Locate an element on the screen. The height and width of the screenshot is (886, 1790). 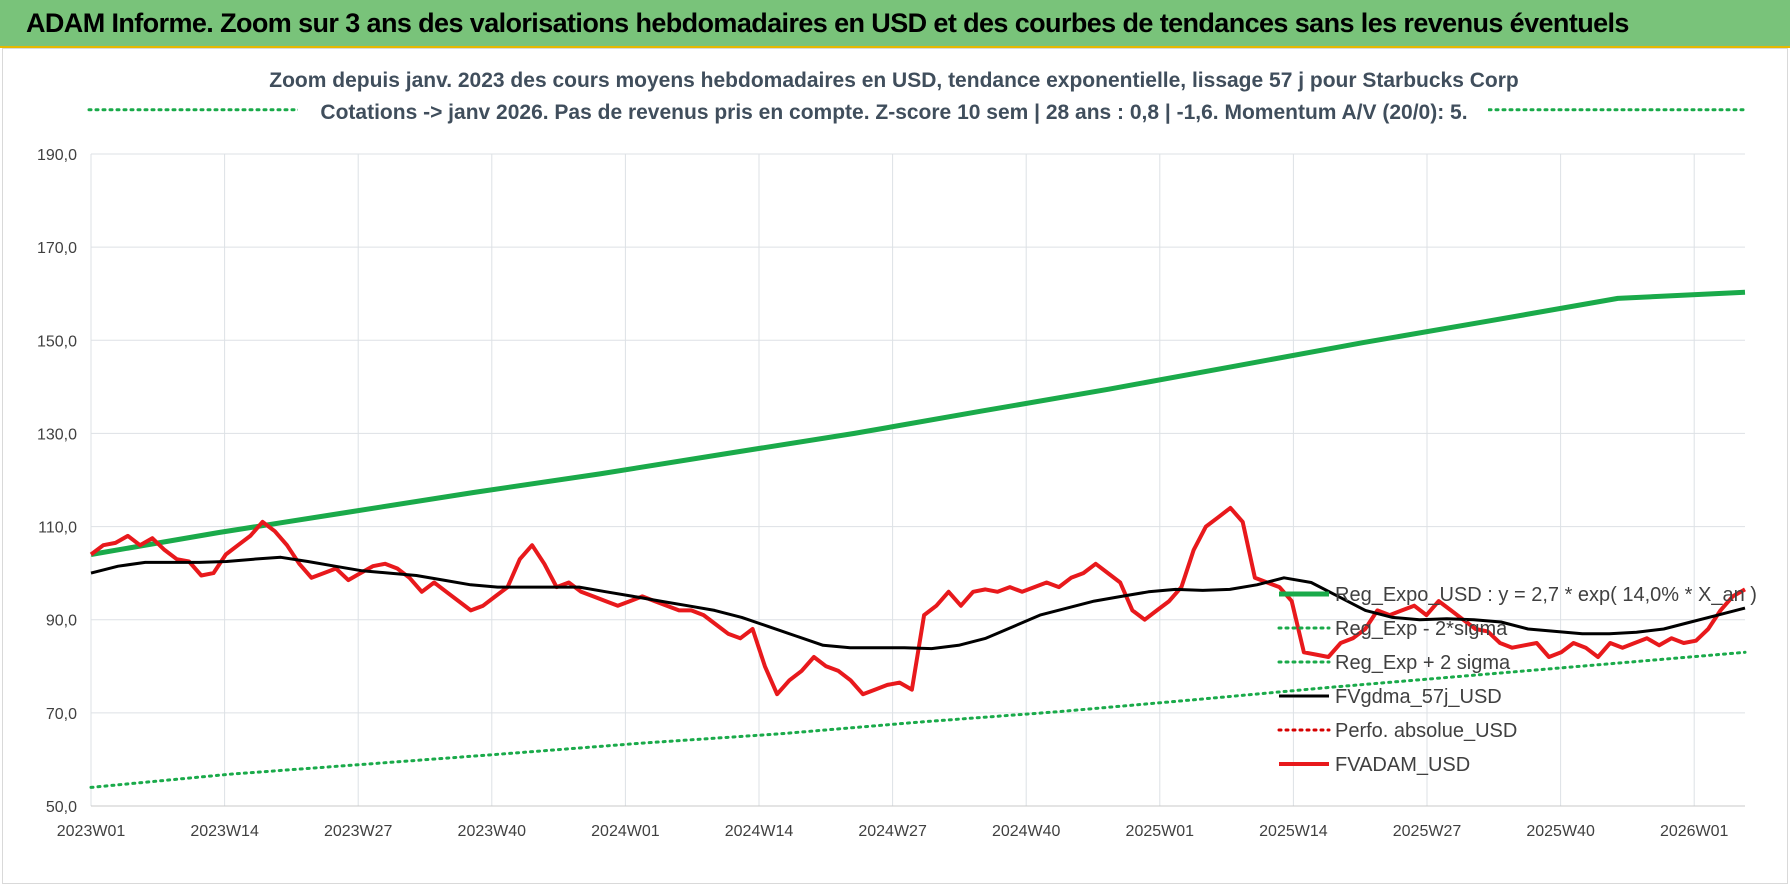
x-tick-label: 2025W40 is located at coordinates (1560, 831).